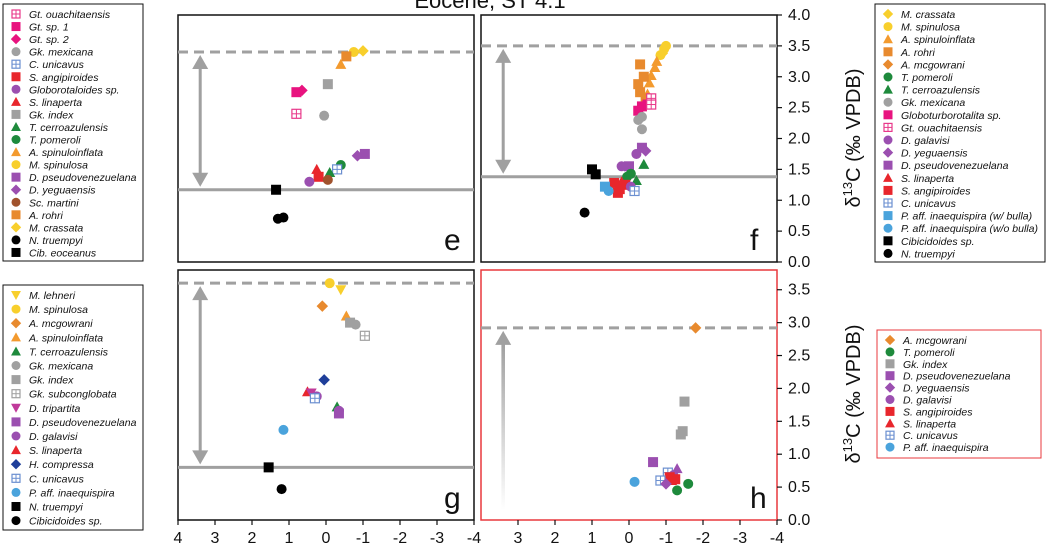 This screenshot has height=546, width=1048. Describe the element at coordinates (51, 381) in the screenshot. I see `legend-label: Gk. index` at that location.